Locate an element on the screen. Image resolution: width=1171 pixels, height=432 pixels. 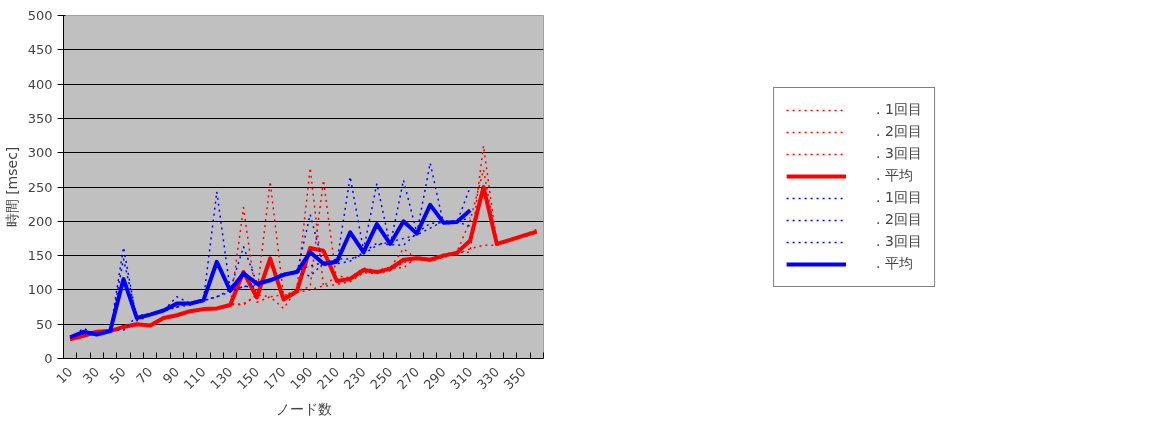
y-tick-label: 200 is located at coordinates (40, 221).